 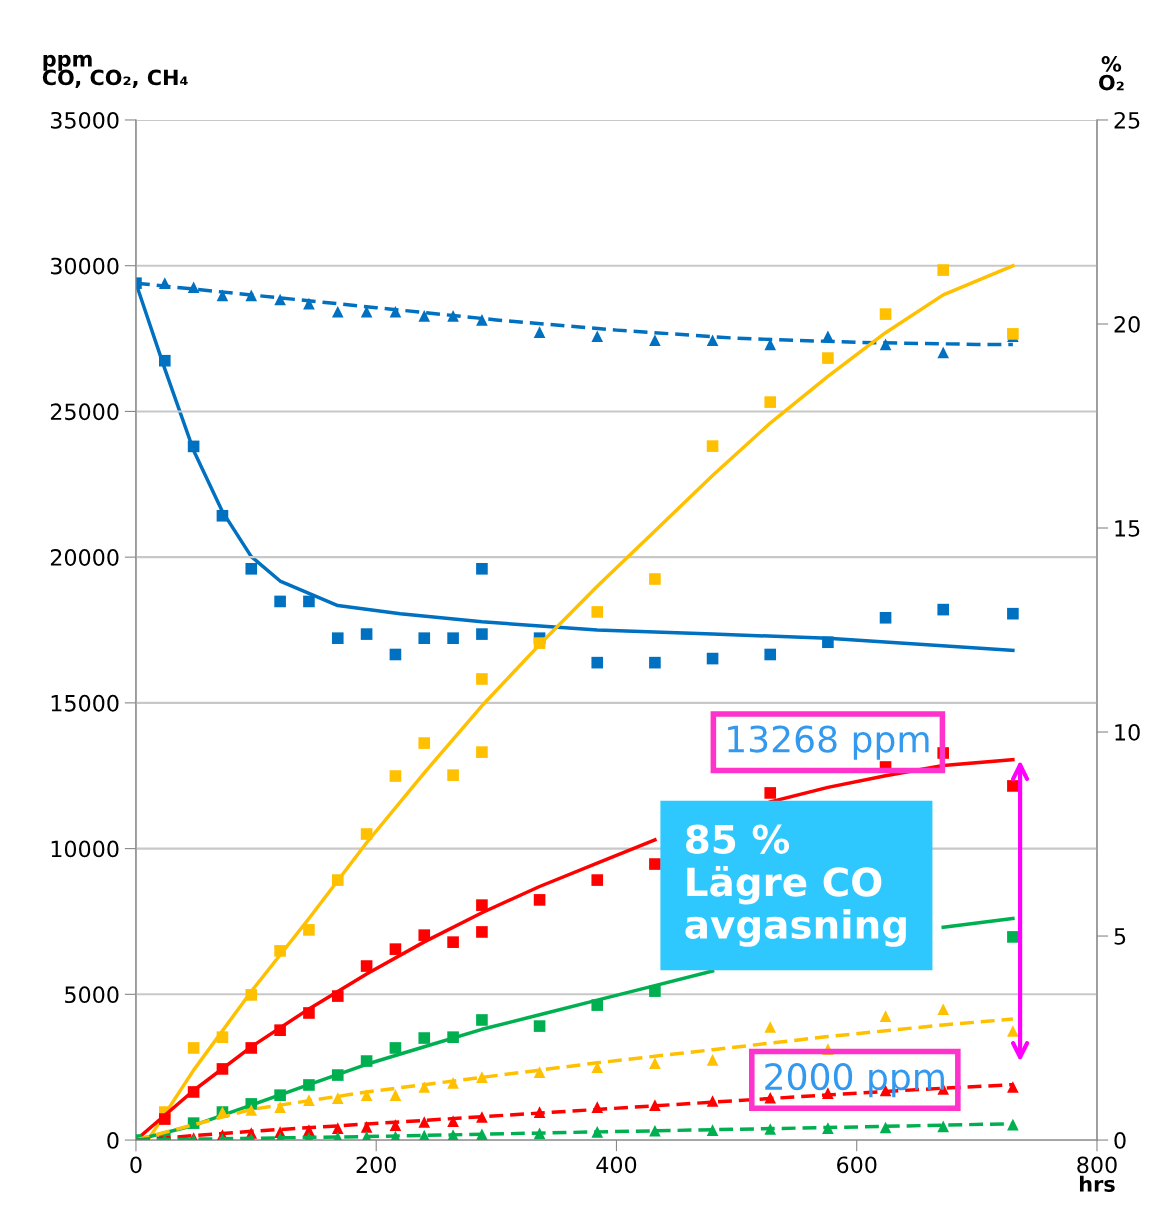 I want to click on y-tick-label: 10000, so click(x=85, y=849).